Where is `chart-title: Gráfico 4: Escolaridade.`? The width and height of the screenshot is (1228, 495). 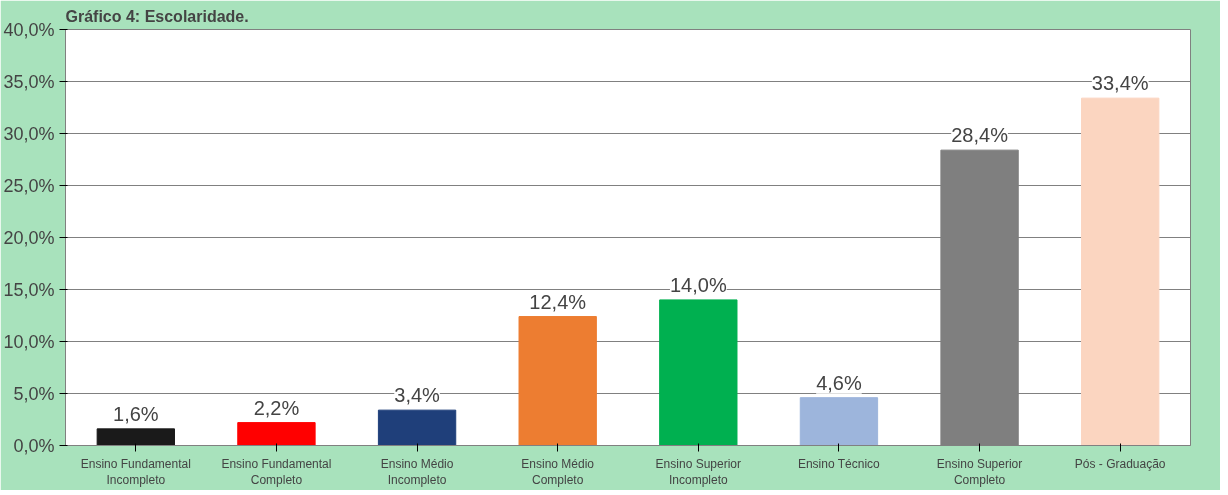
chart-title: Gráfico 4: Escolaridade. is located at coordinates (157, 16).